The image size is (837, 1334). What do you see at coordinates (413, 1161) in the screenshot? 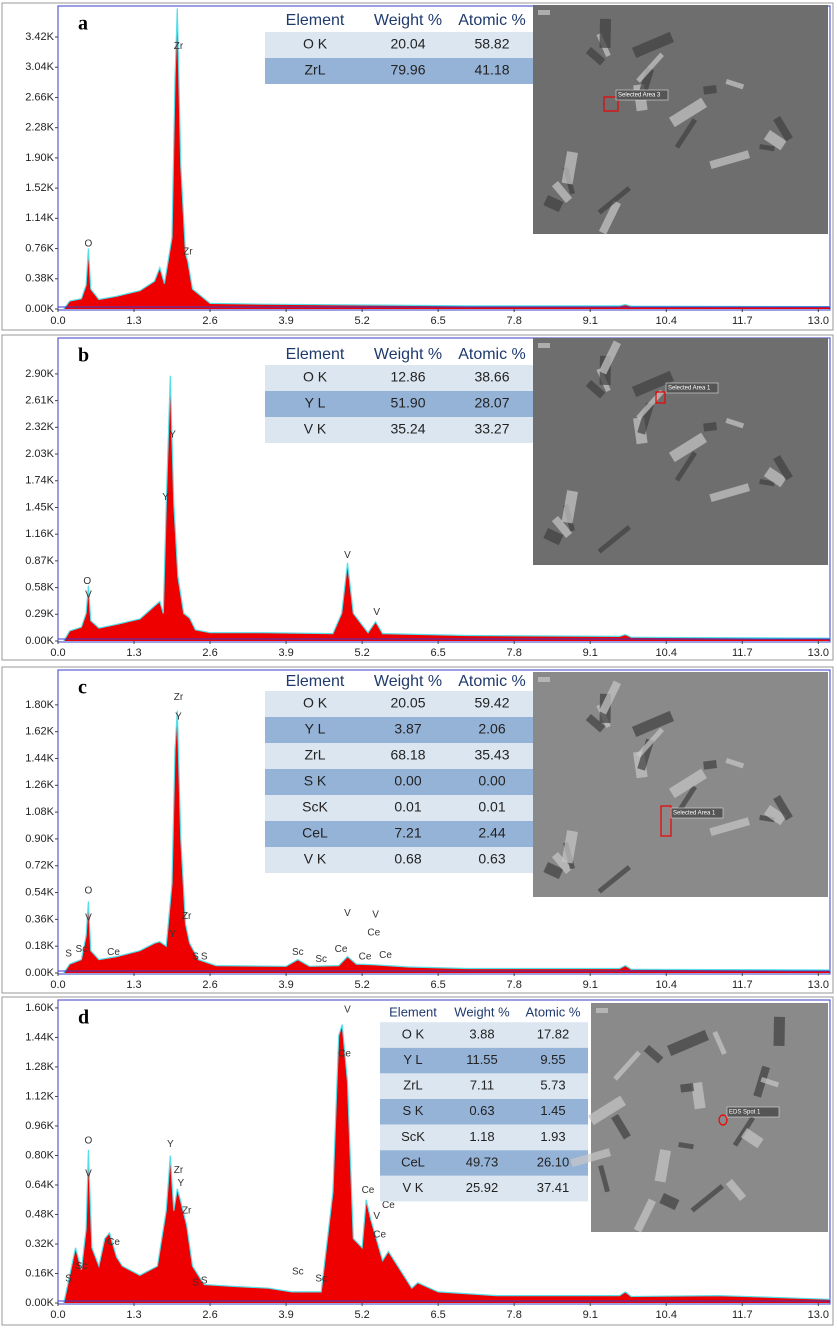
I see `table-cell: CeL` at bounding box center [413, 1161].